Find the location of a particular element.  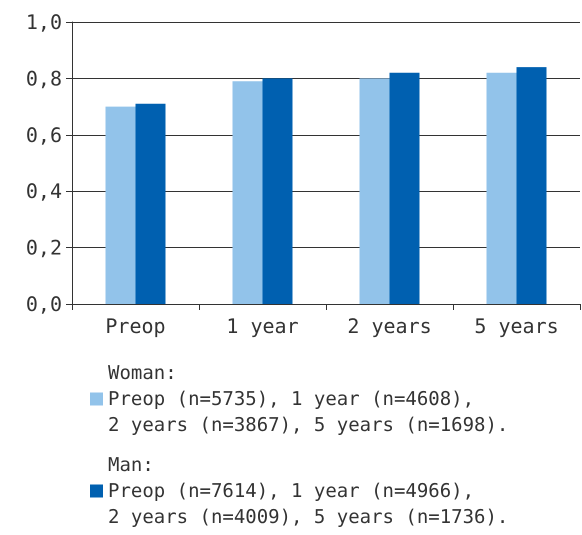

y-tick-label: 1,0 is located at coordinates (44, 22).